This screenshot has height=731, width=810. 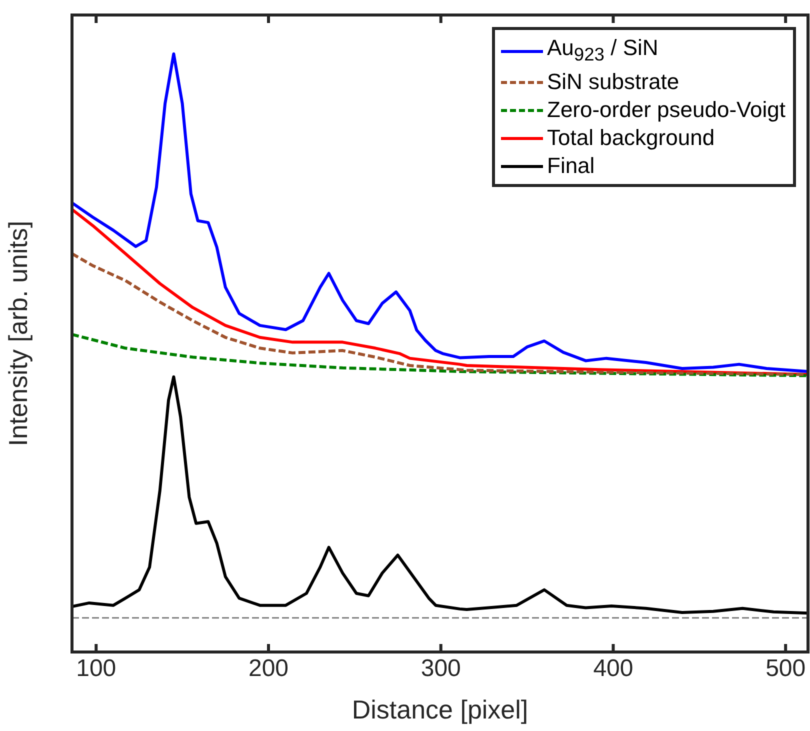 I want to click on x-tick-label: 500, so click(x=786, y=668).